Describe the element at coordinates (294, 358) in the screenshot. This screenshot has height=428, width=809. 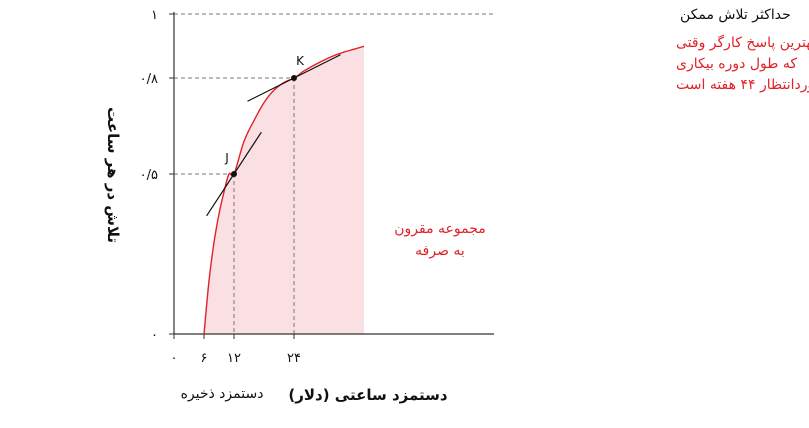
I see `x-tick-label-24: ۲۴` at that location.